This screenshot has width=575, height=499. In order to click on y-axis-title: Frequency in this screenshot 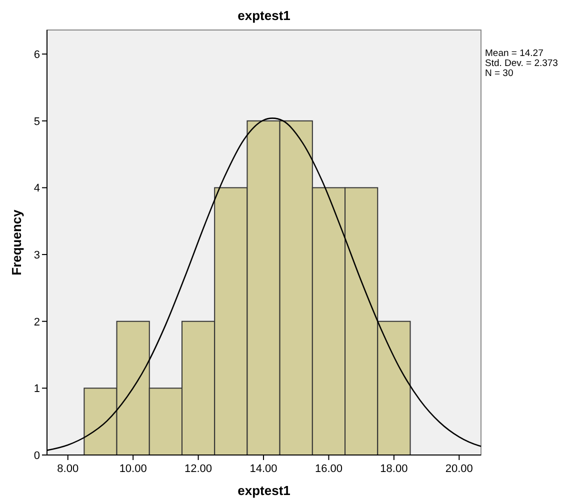, I will do `click(16, 242)`.